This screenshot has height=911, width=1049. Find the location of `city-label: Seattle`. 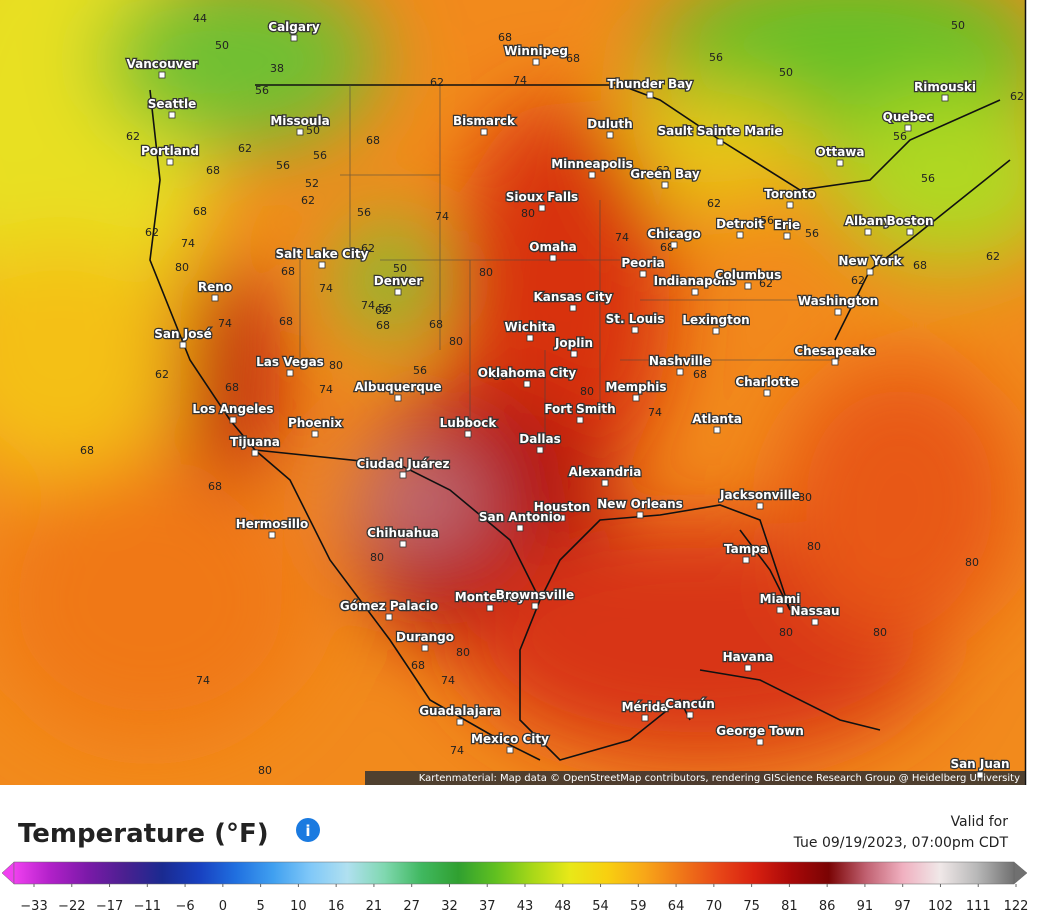

city-label: Seattle is located at coordinates (172, 104).